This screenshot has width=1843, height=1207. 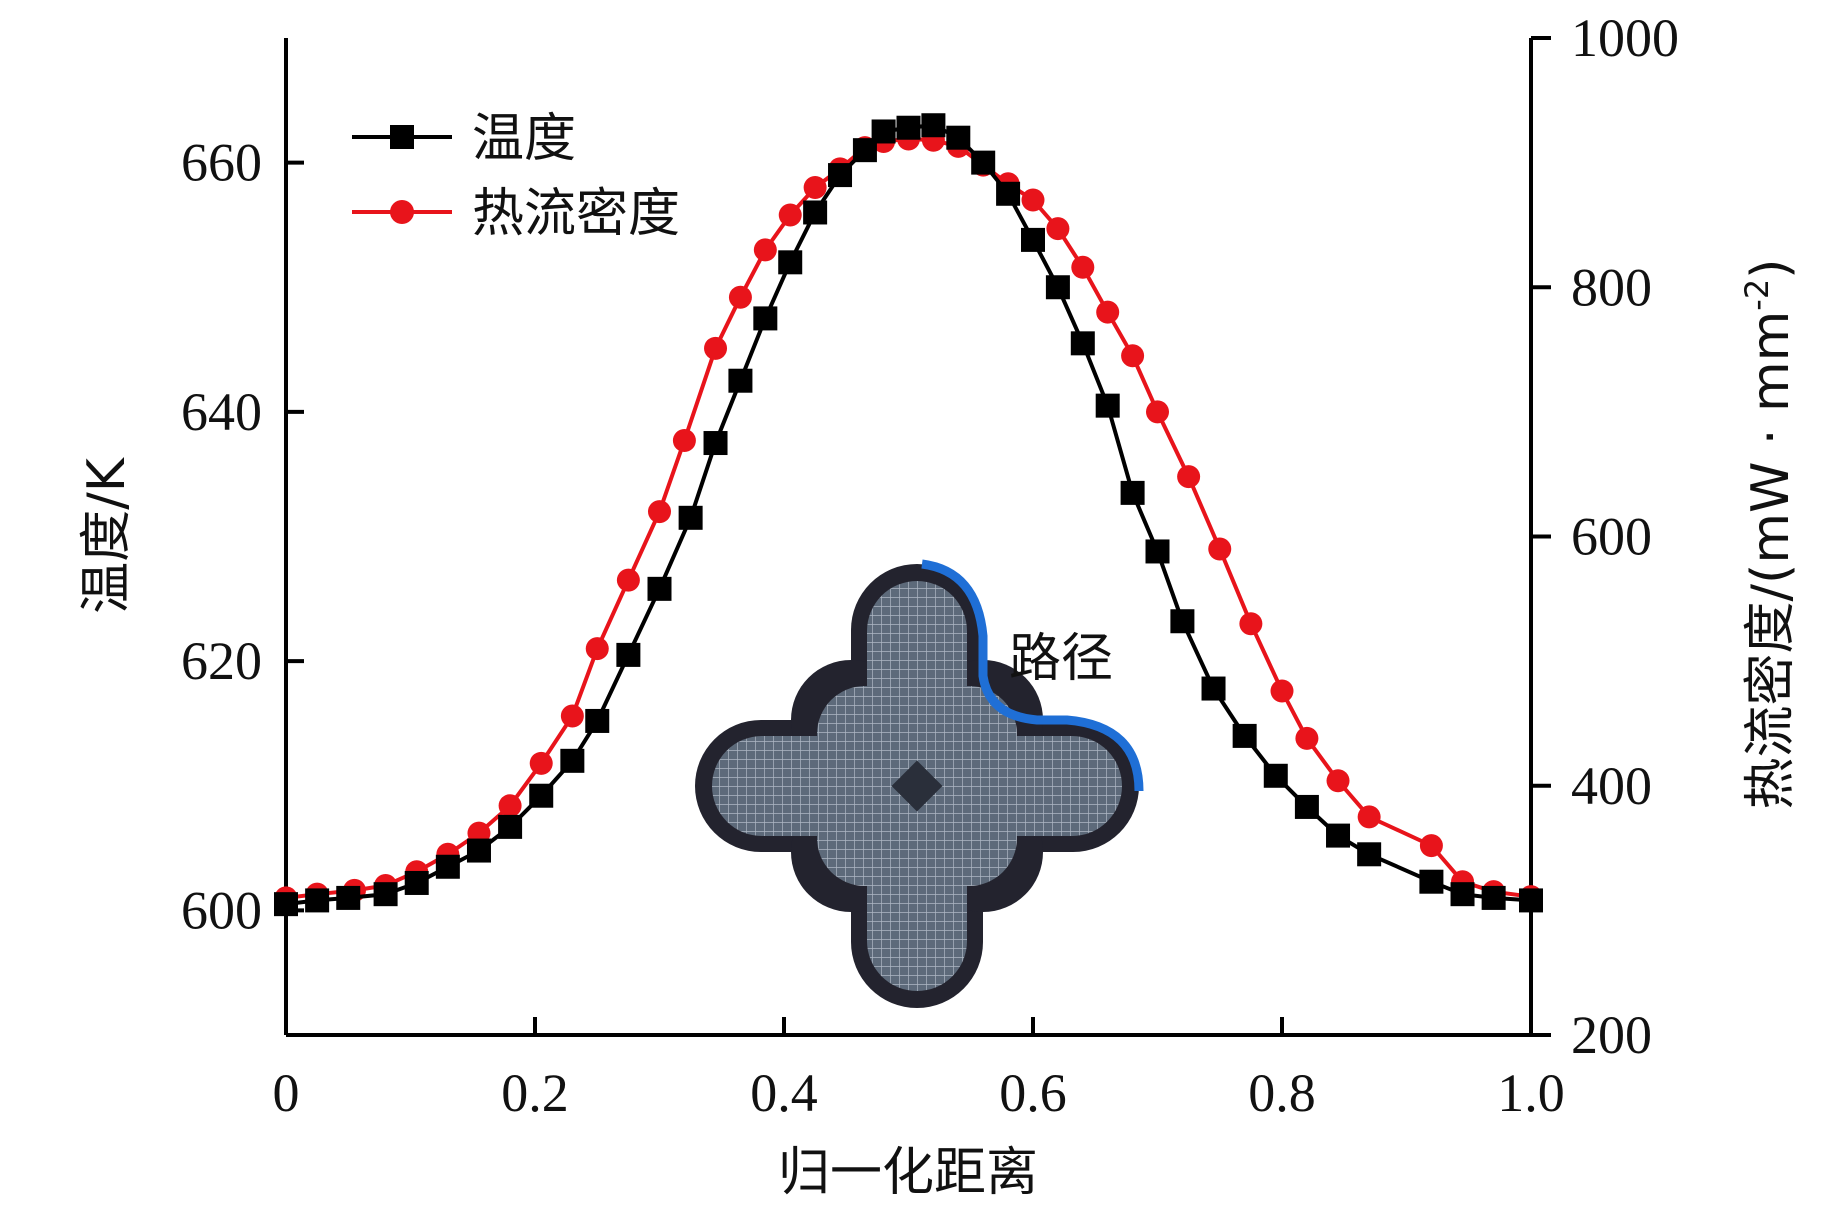 I want to click on x-tick-label: 0.6, so click(x=1033, y=1093).